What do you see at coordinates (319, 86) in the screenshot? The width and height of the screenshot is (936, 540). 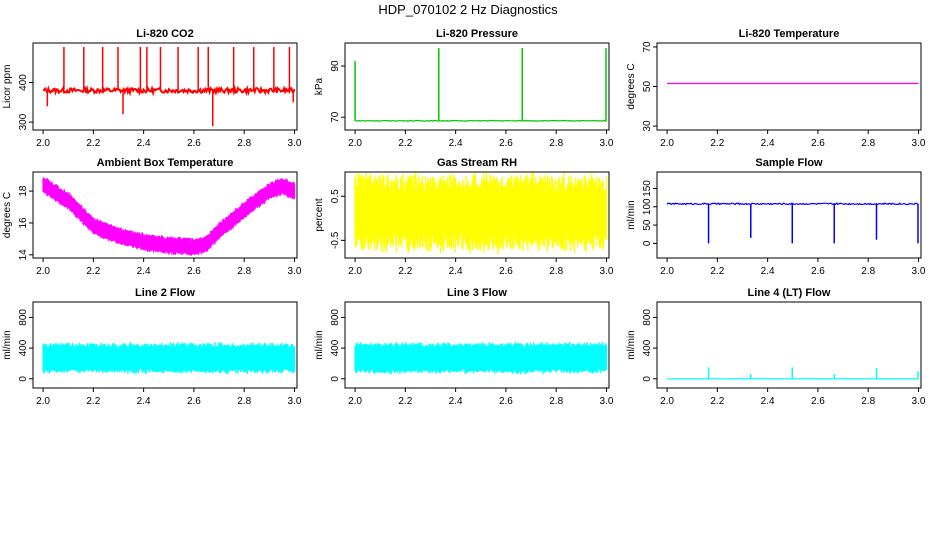 I see `y-axis-label: kPa` at bounding box center [319, 86].